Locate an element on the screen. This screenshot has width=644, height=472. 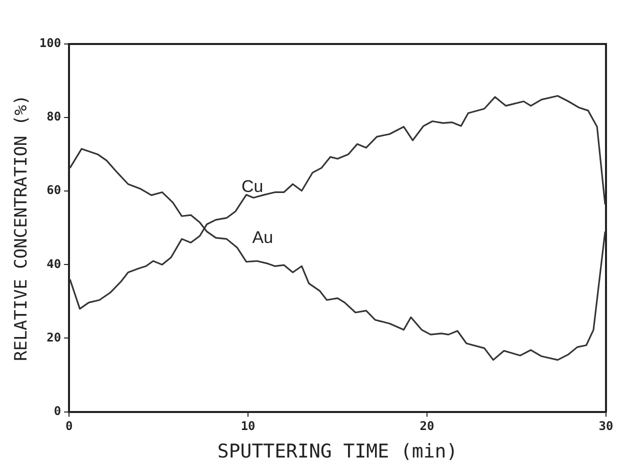
x-tick-label: 20 is located at coordinates (427, 426).